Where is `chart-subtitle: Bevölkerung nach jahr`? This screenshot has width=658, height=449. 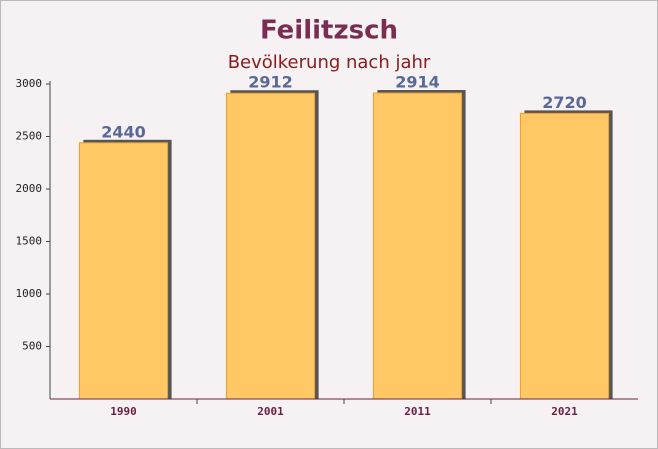 chart-subtitle: Bevölkerung nach jahr is located at coordinates (329, 62).